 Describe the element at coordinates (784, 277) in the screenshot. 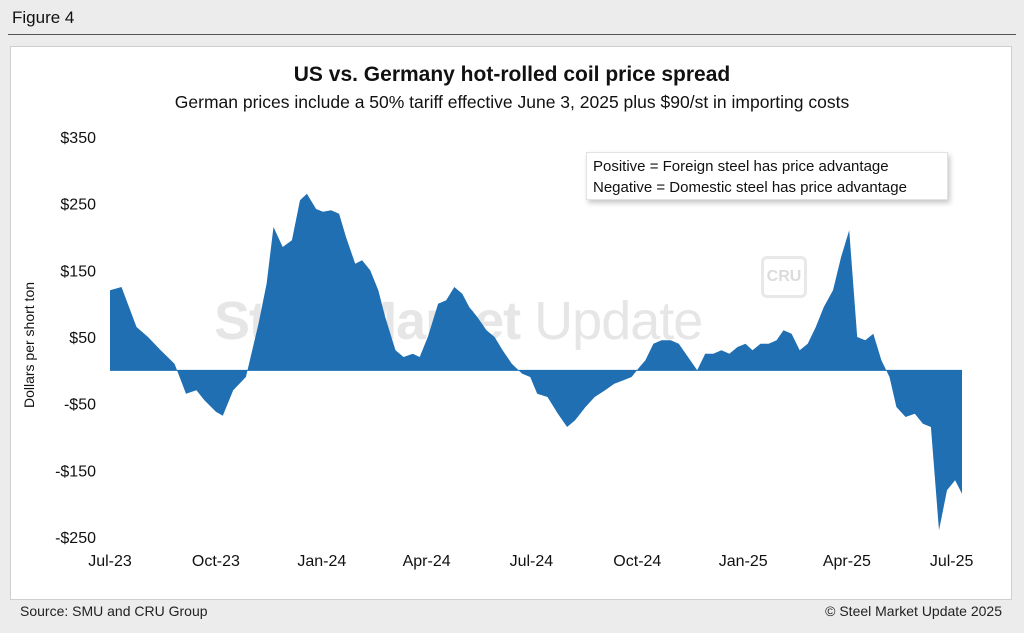

I see `cru-watermark-badge: CRU` at that location.